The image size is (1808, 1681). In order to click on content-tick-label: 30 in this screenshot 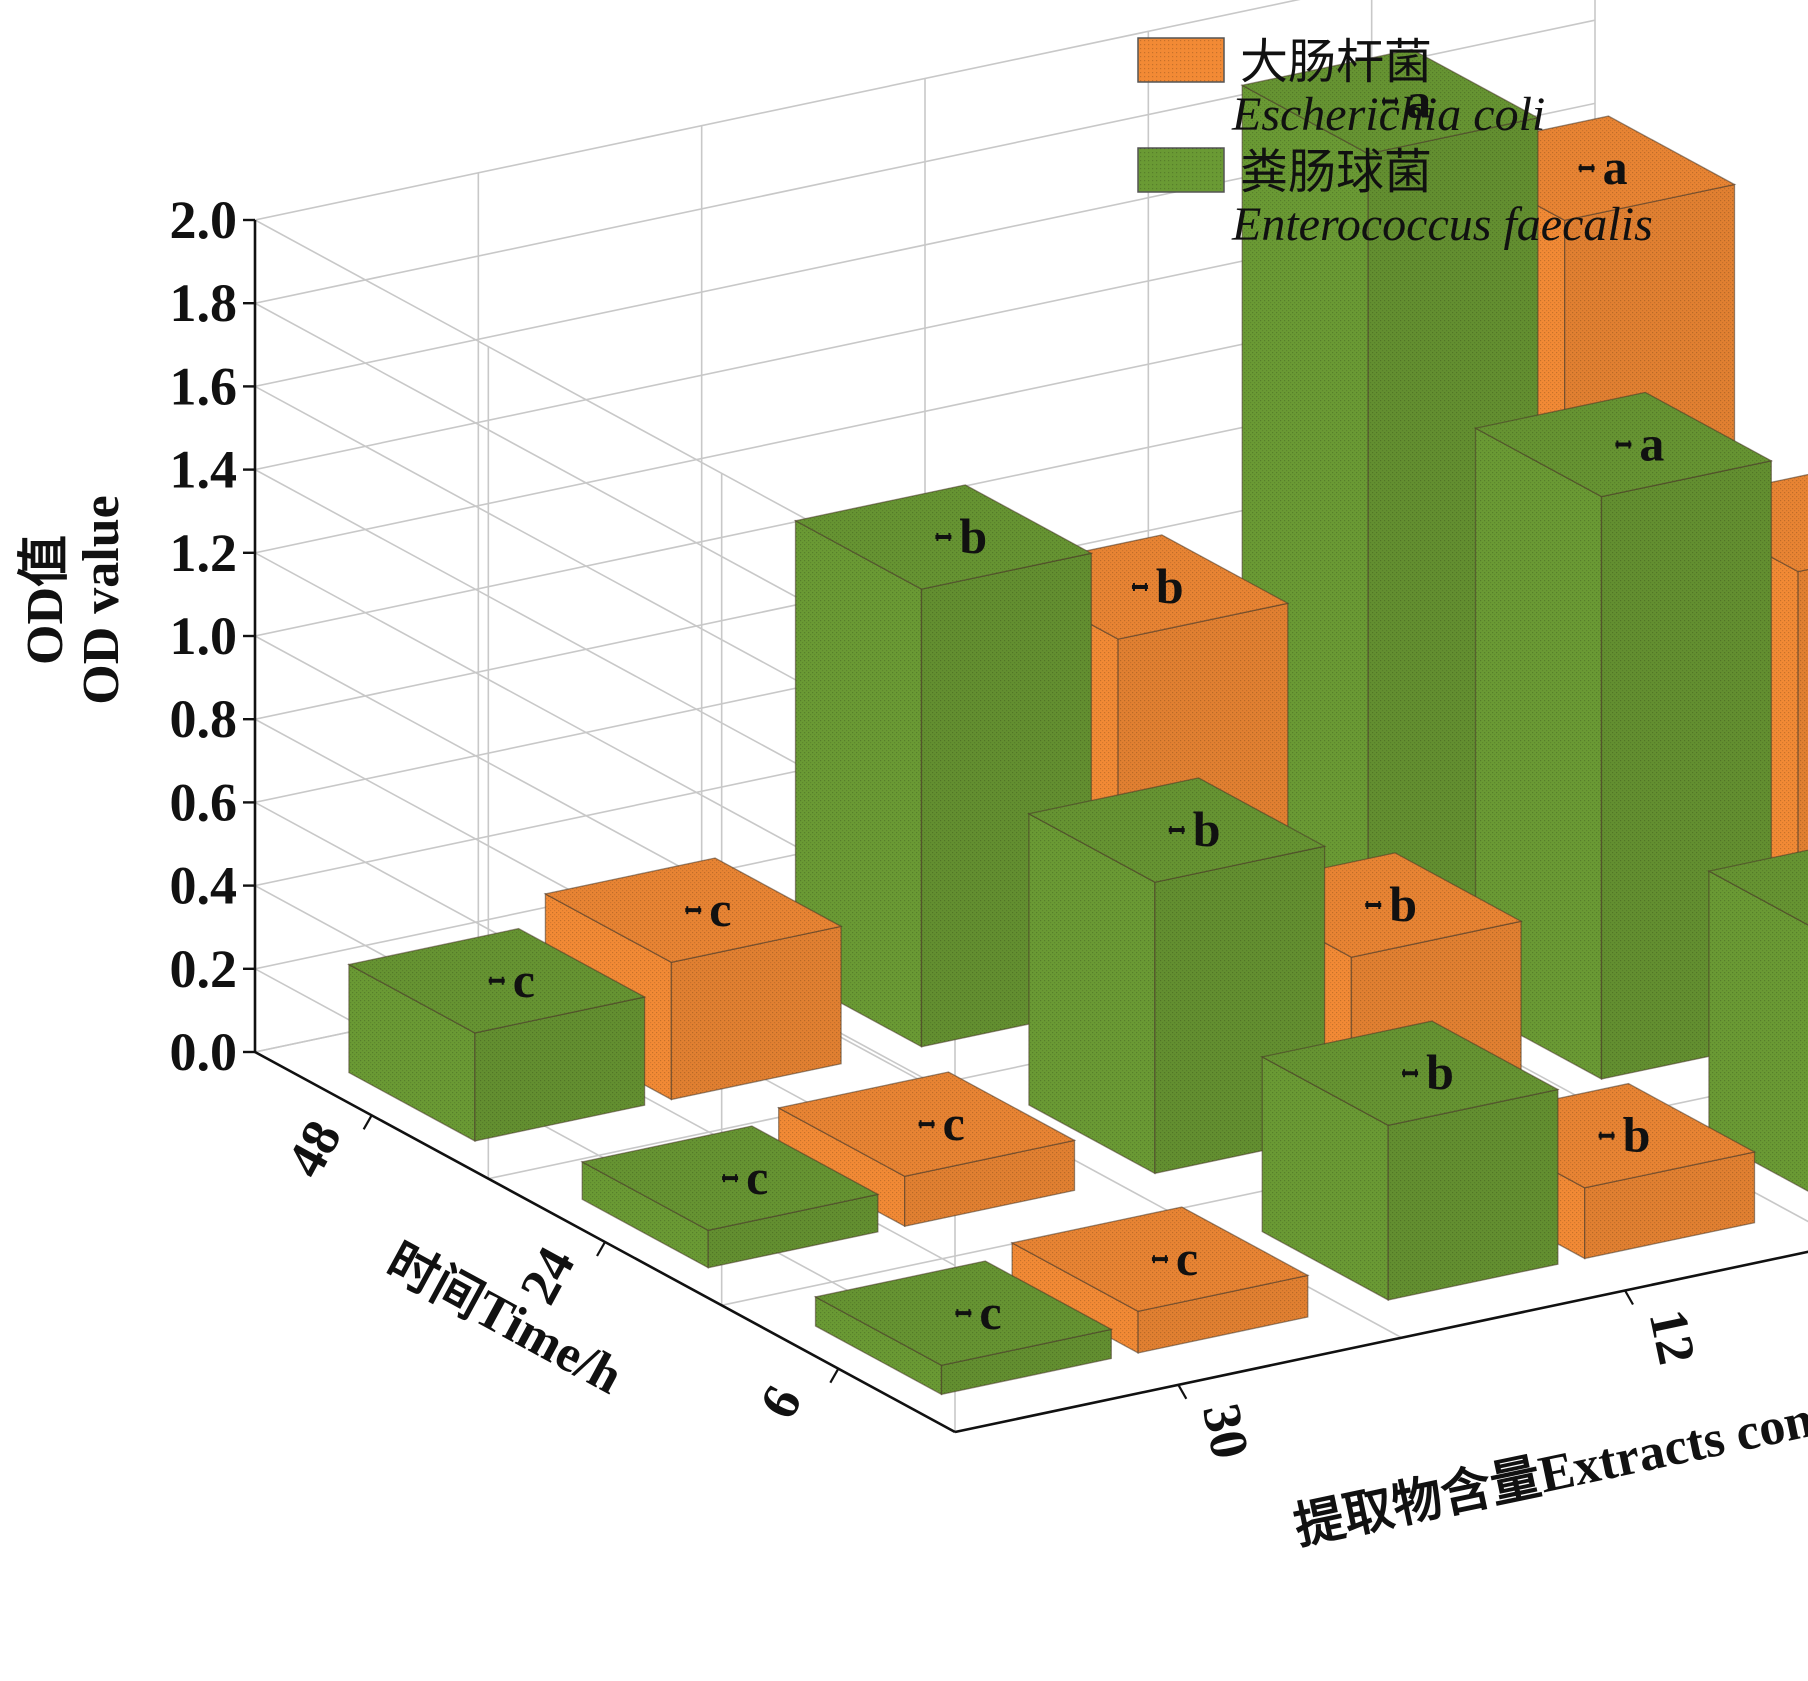, I will do `click(1226, 1431)`.